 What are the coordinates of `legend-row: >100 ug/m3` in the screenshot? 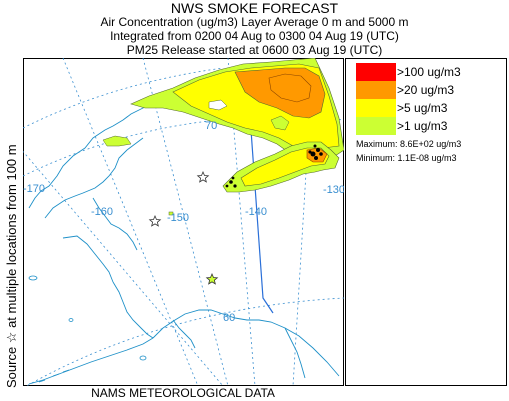 It's located at (430, 72).